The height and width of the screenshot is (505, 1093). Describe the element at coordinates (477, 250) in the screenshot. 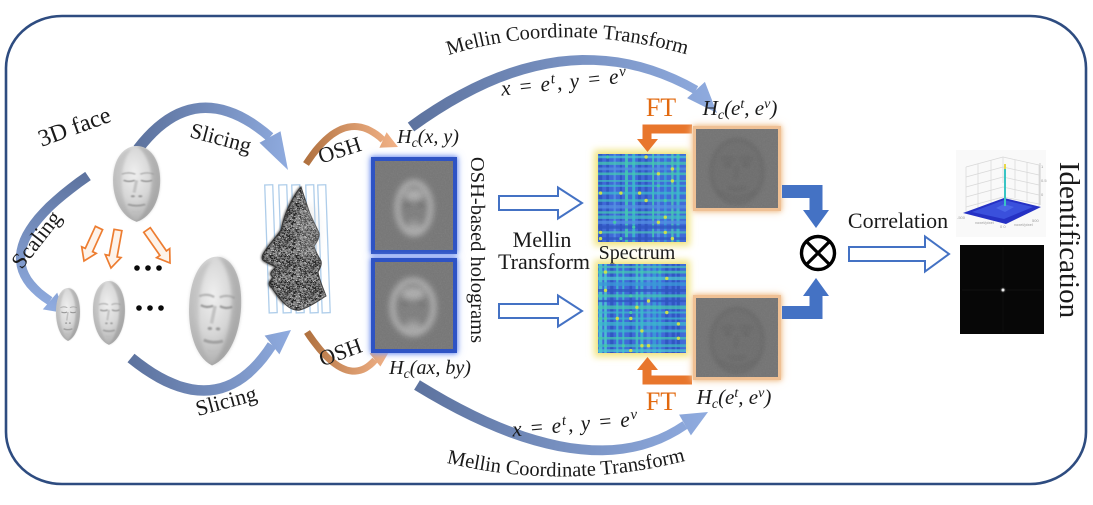

I see `svg-text: OSH-based holograms` at that location.